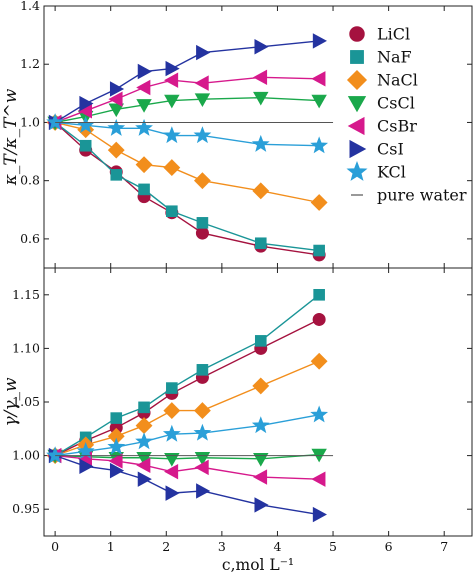 The height and width of the screenshot is (582, 474). I want to click on legend-label-cscl: CsCl, so click(396, 103).